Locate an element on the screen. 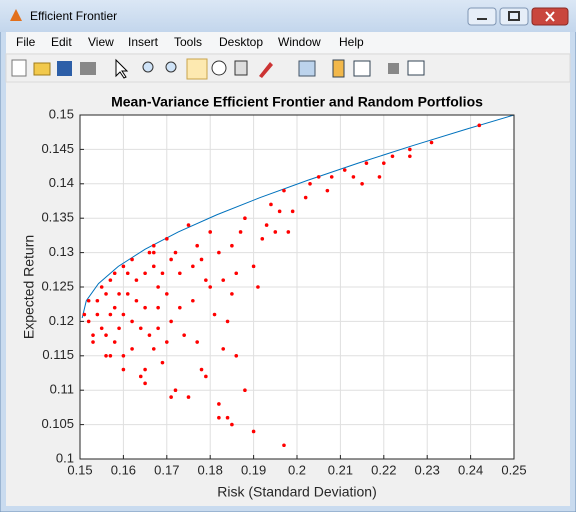 This screenshot has height=517, width=576. x-axis-label: Risk (Standard Deviation) is located at coordinates (297, 492).